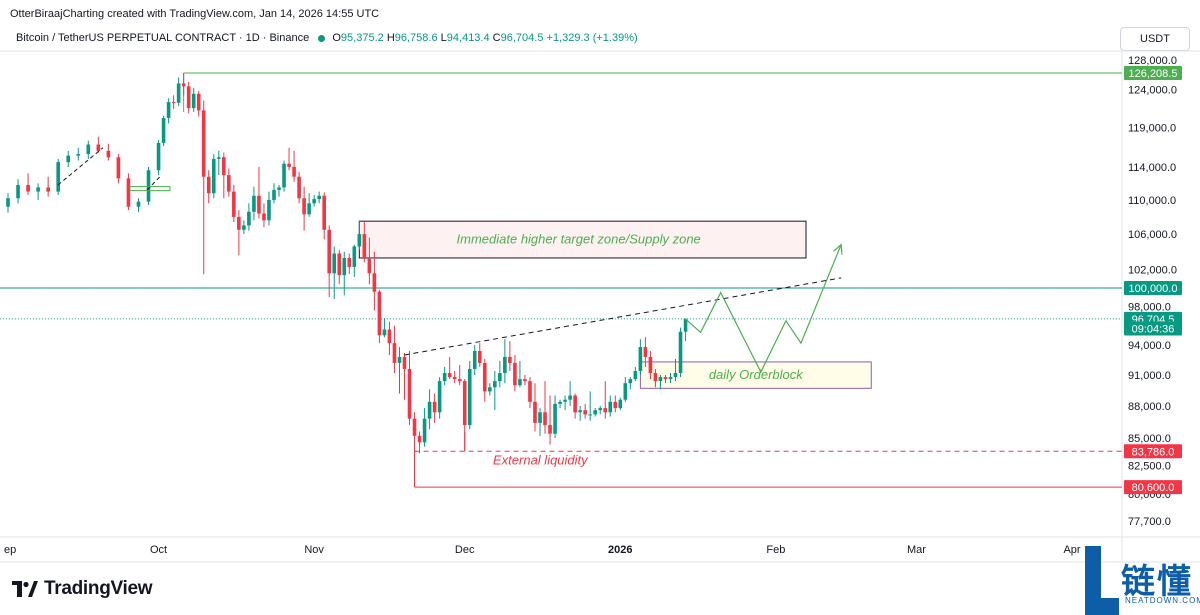 The height and width of the screenshot is (615, 1200). Describe the element at coordinates (1153, 74) in the screenshot. I see `price-badge-label: 126,208.5` at that location.